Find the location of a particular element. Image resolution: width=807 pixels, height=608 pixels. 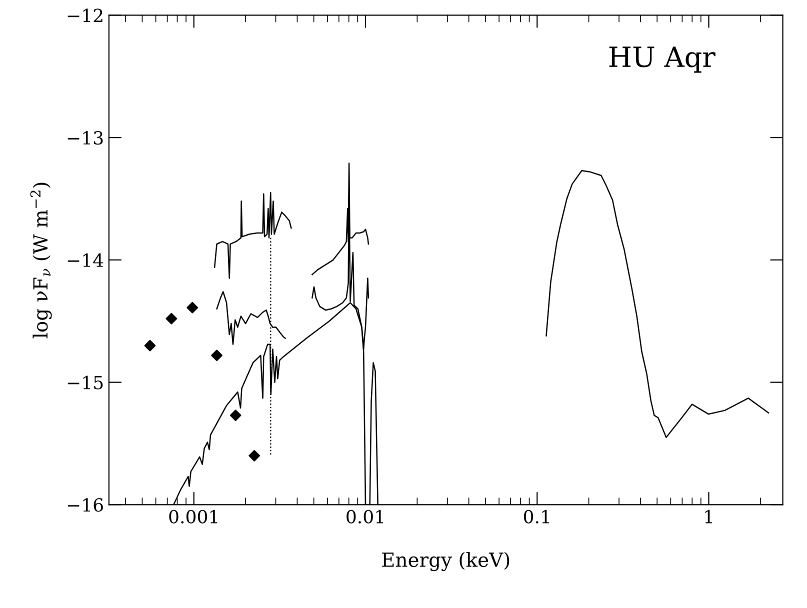

x-axis-title: Energy (keV) is located at coordinates (446, 562).